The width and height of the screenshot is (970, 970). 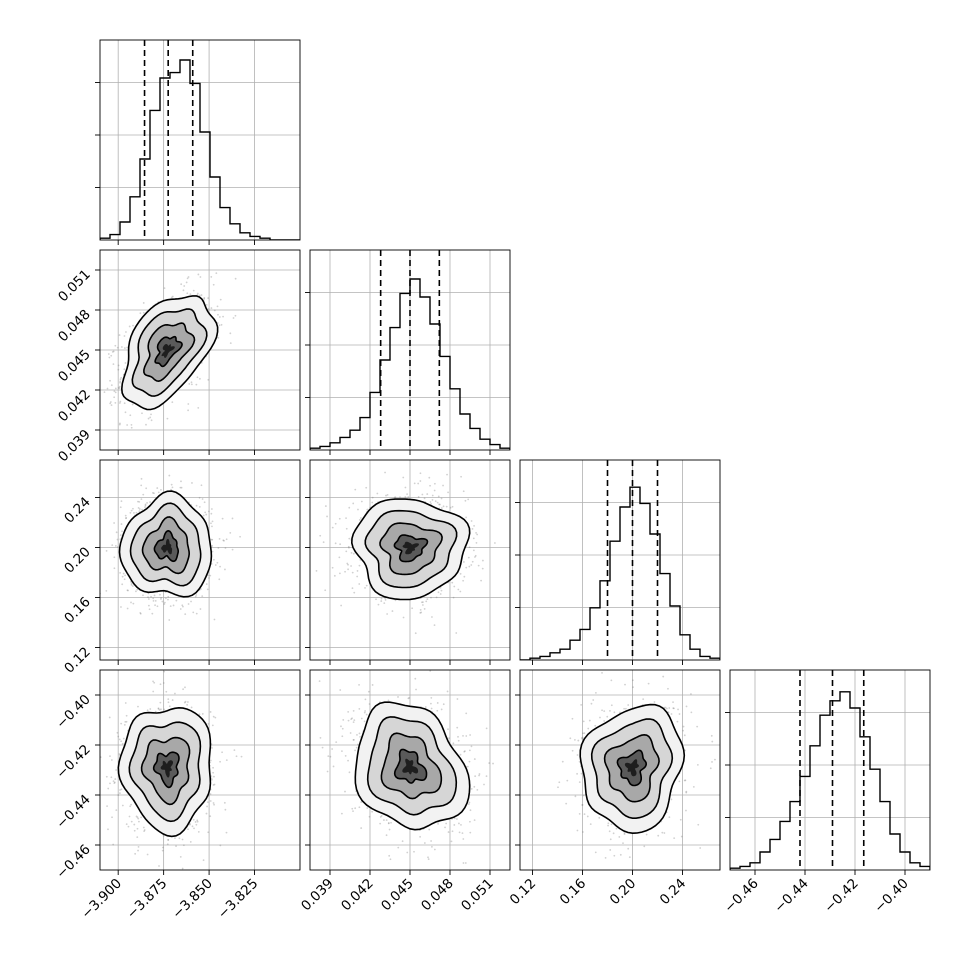 What do you see at coordinates (73, 862) in the screenshot?
I see `y-tick-label: −0.46` at bounding box center [73, 862].